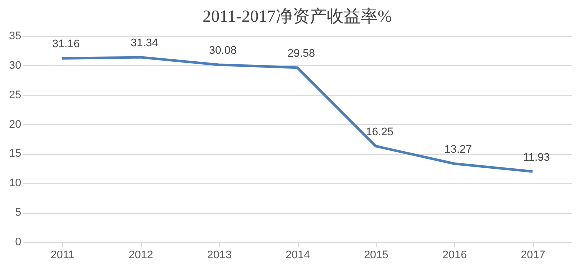  I want to click on data-label: 30.08, so click(223, 50).